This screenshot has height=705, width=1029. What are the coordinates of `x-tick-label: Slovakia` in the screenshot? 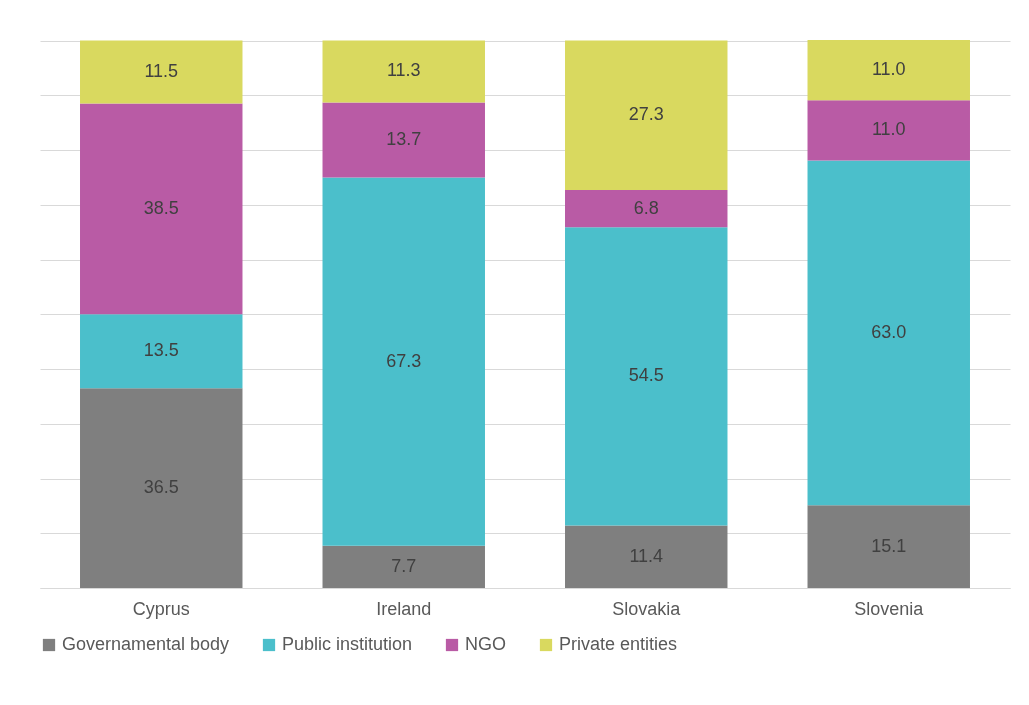 It's located at (647, 608).